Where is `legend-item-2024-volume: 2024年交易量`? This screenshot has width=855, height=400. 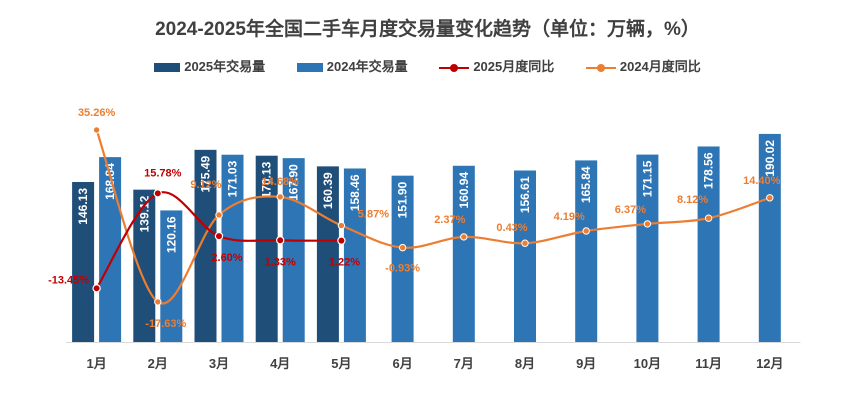 legend-item-2024-volume: 2024年交易量 is located at coordinates (352, 65).